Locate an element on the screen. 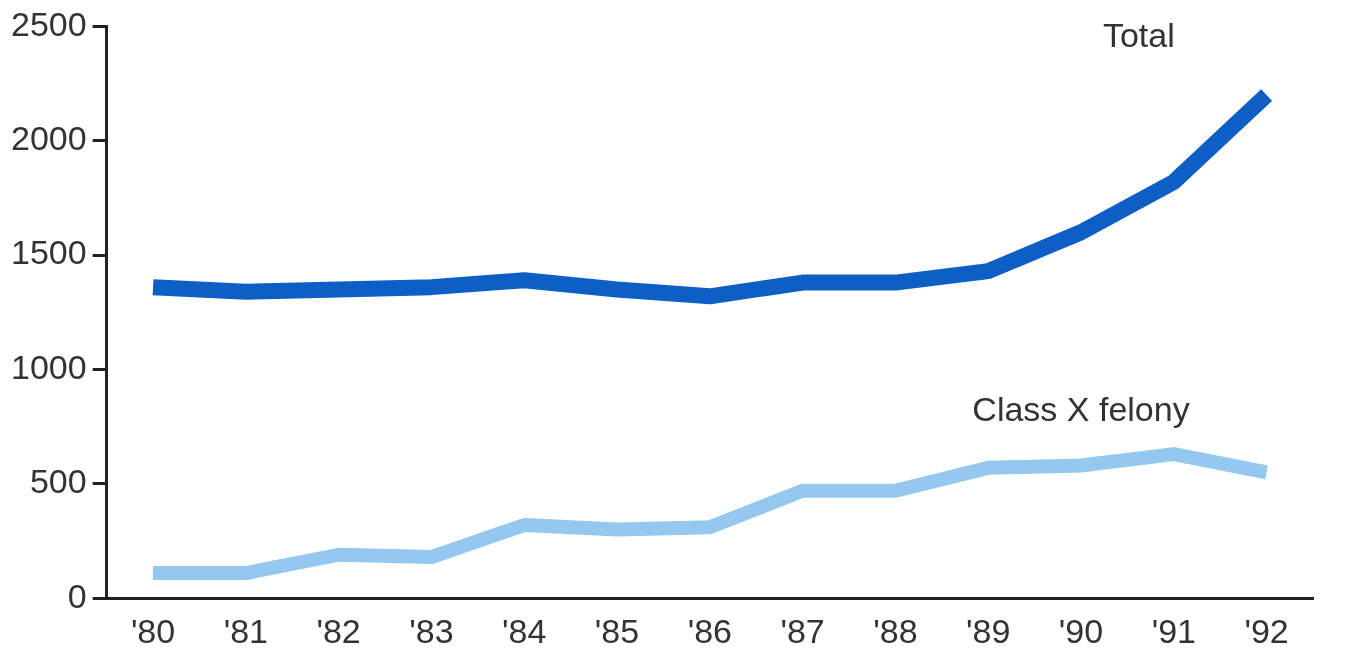 This screenshot has height=662, width=1353. text: Total is located at coordinates (1138, 35).